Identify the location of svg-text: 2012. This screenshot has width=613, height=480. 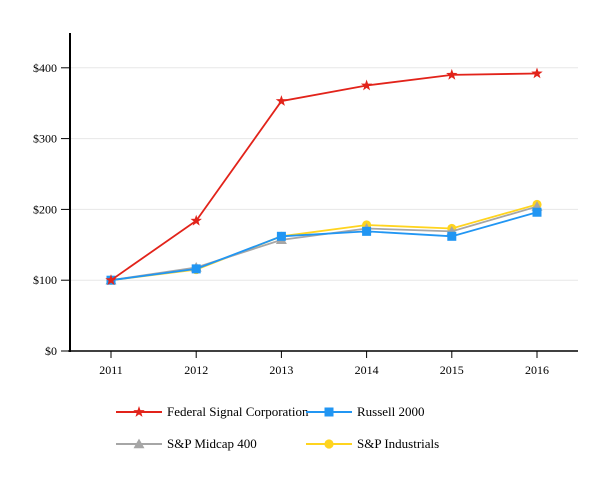
(196, 370).